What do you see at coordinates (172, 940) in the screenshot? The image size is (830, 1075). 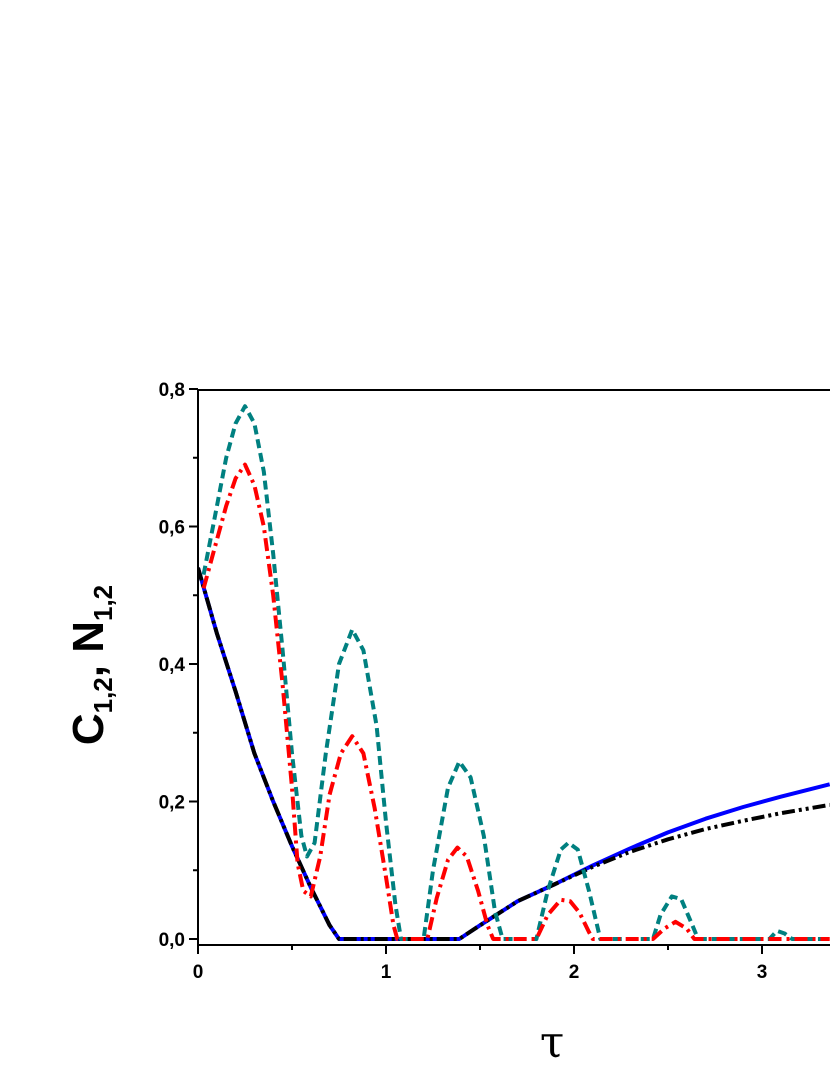 I see `y-tick-label: 0,0` at bounding box center [172, 940].